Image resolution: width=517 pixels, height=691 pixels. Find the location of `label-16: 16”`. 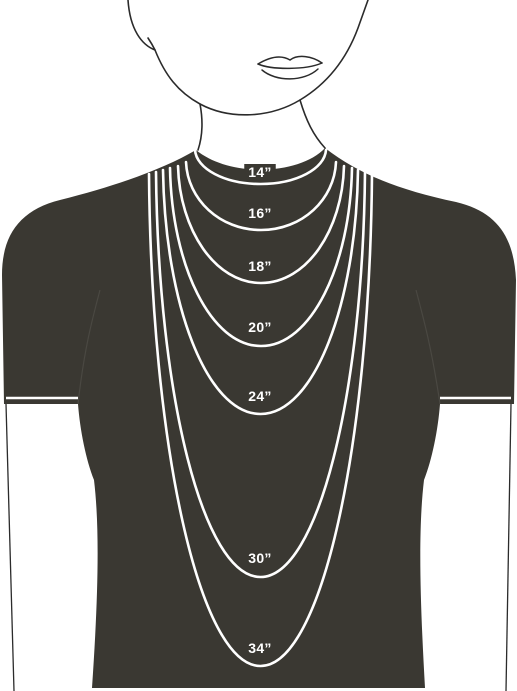

label-16: 16” is located at coordinates (259, 213).